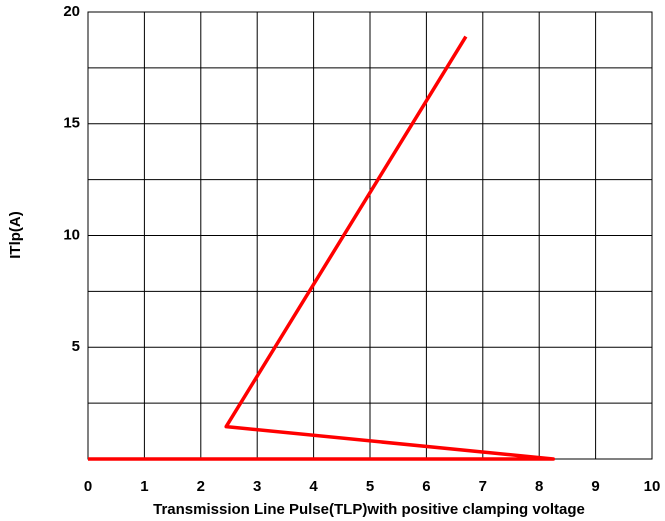  I want to click on x-tick-label: 1, so click(144, 486).